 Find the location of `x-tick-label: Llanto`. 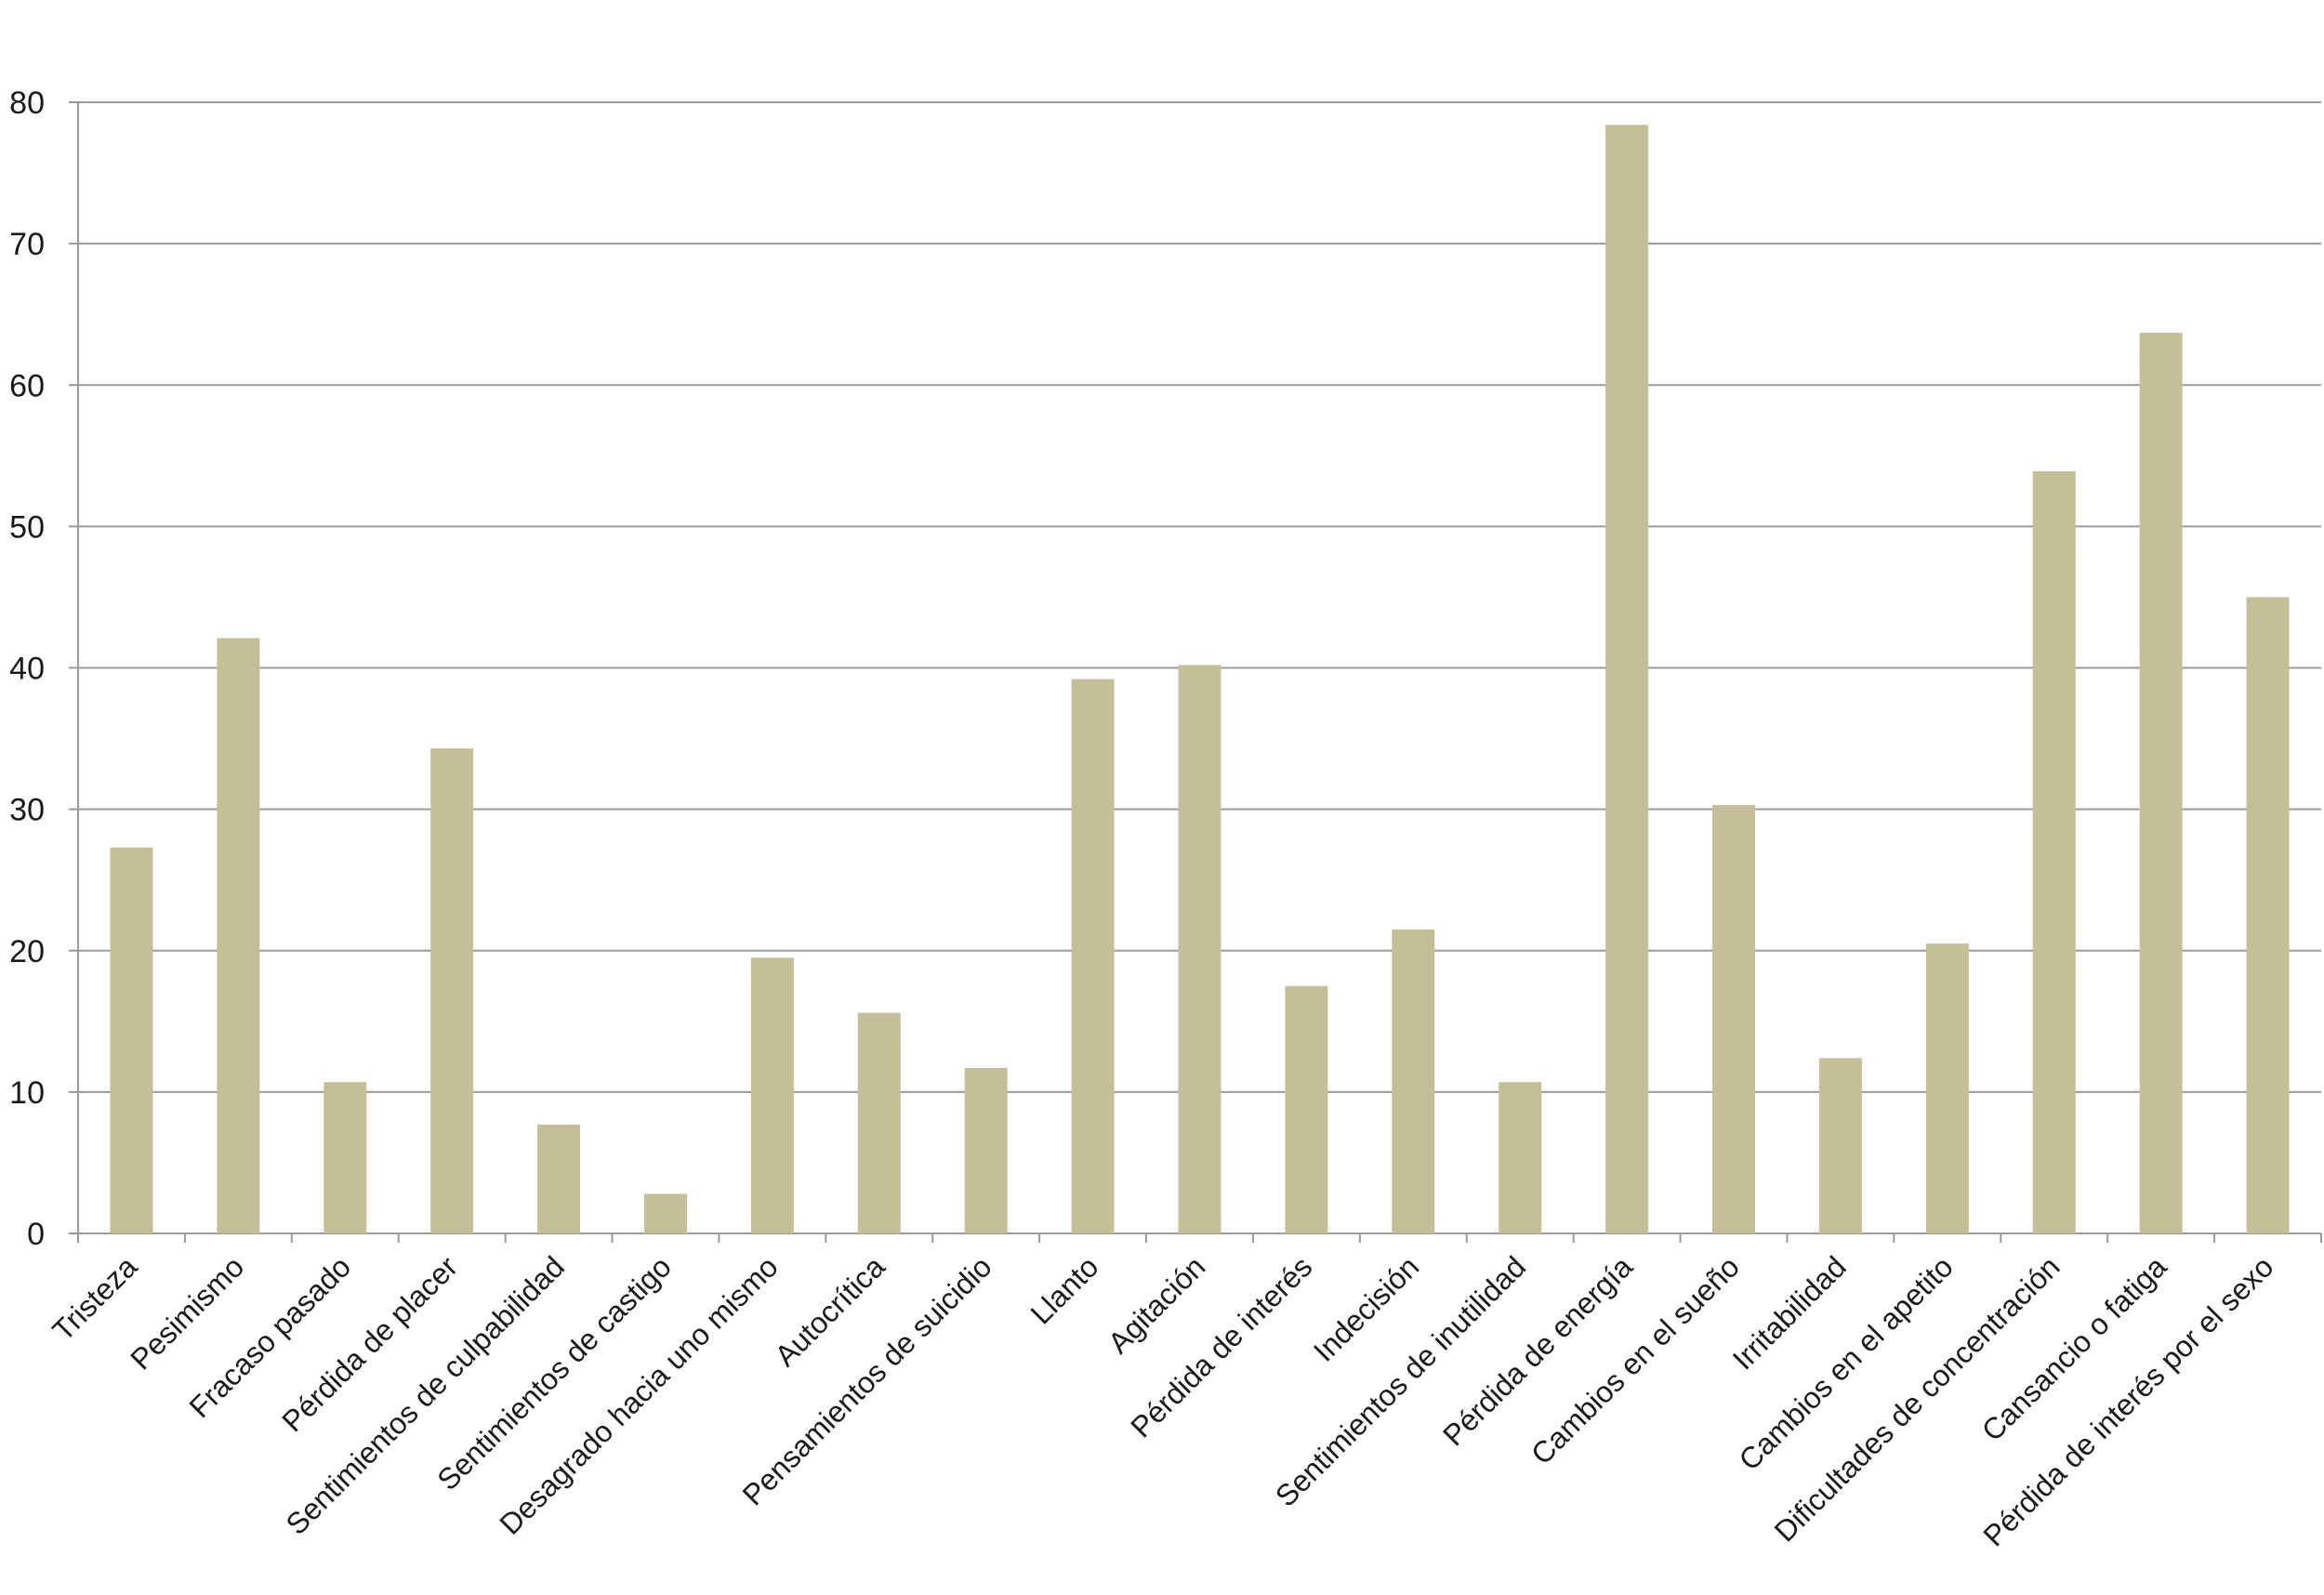

x-tick-label: Llanto is located at coordinates (1063, 1289).